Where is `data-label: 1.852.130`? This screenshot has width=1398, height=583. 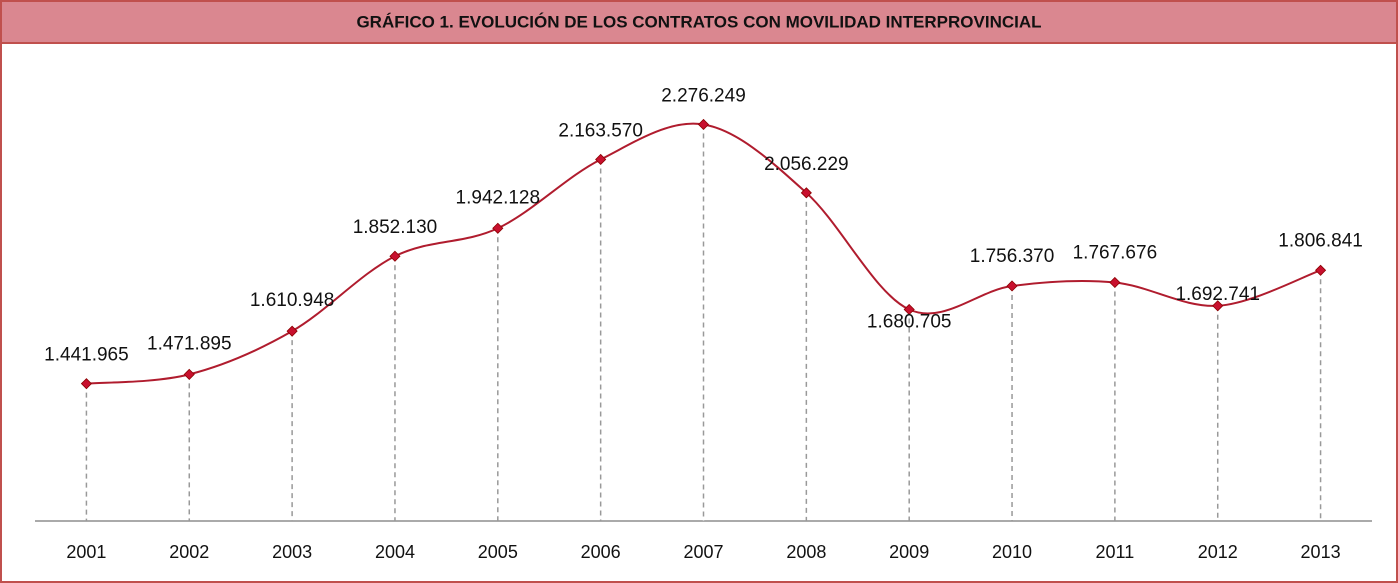 data-label: 1.852.130 is located at coordinates (395, 227).